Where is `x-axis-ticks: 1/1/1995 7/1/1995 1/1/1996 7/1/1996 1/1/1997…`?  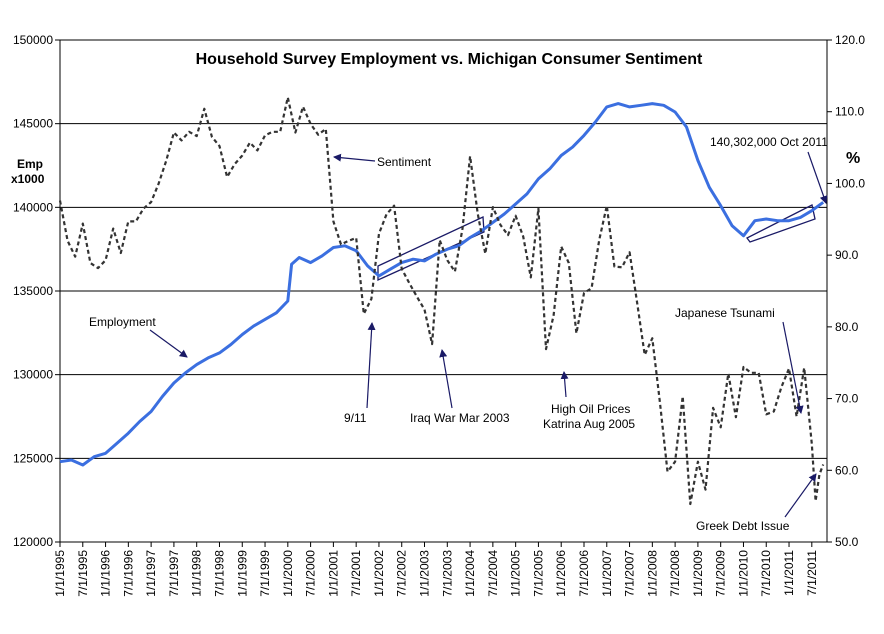 x-axis-ticks: 1/1/1995 7/1/1995 1/1/1996 7/1/1996 1/1/1997… is located at coordinates (436, 569).